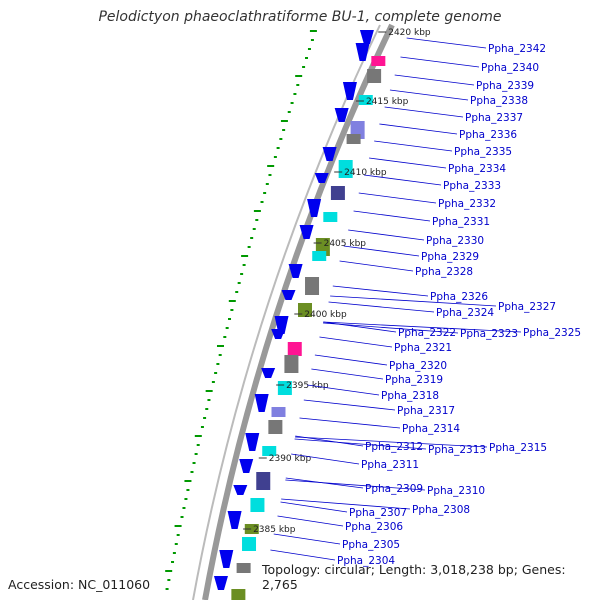  Describe the element at coordinates (505, 86) in the screenshot. I see `gene-label: Ppha_2339` at that location.